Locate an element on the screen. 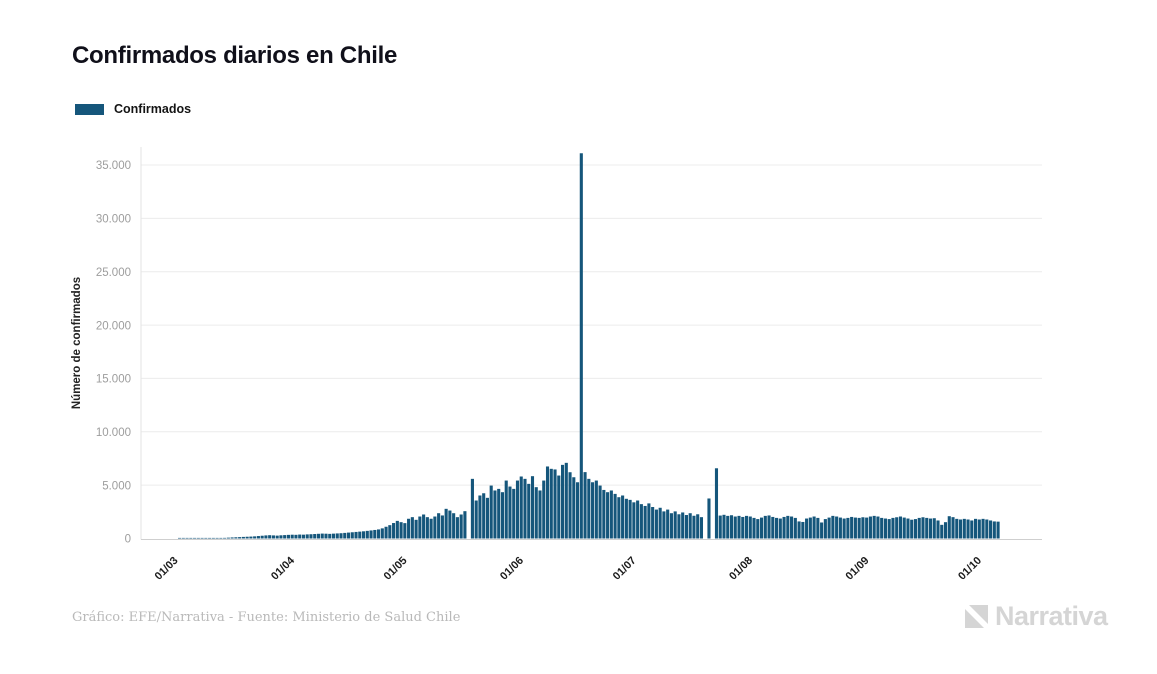 The image size is (1157, 674). y-tick-label: 5.000 is located at coordinates (116, 486).